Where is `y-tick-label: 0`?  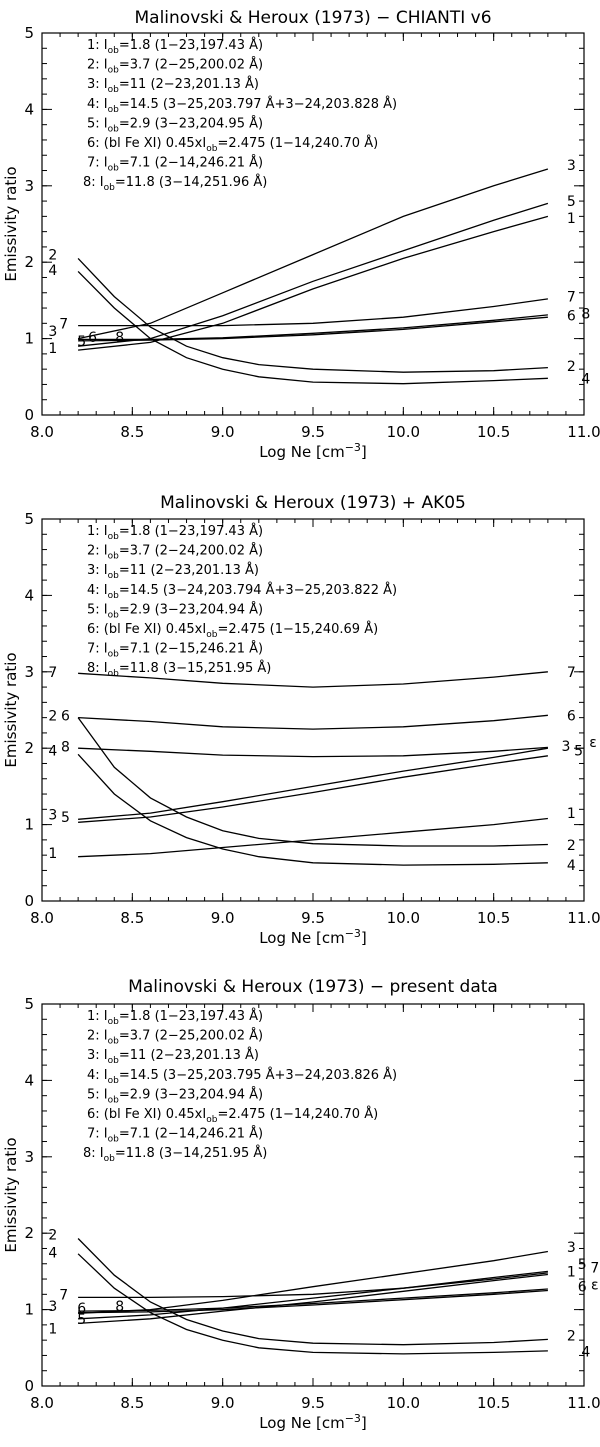 y-tick-label: 0 is located at coordinates (29, 1386).